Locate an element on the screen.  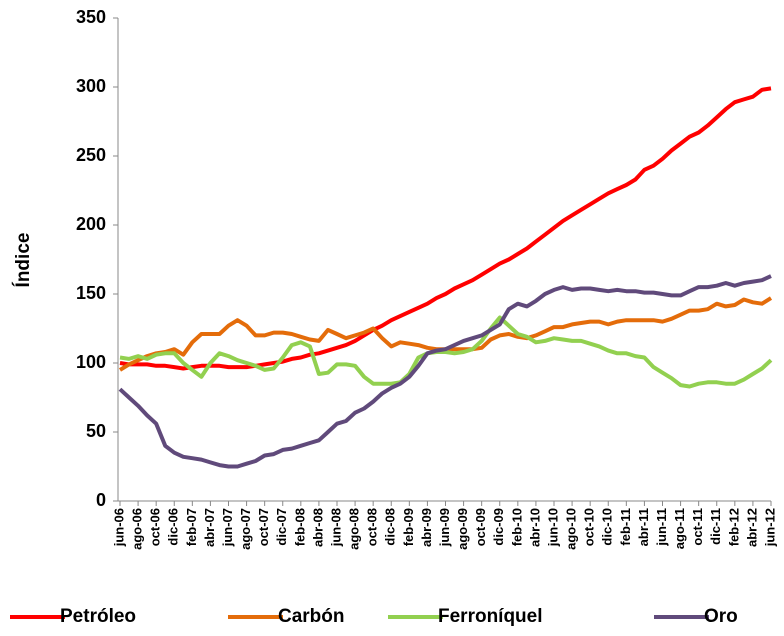
x-tick-label: feb-07 is located at coordinates (191, 527).